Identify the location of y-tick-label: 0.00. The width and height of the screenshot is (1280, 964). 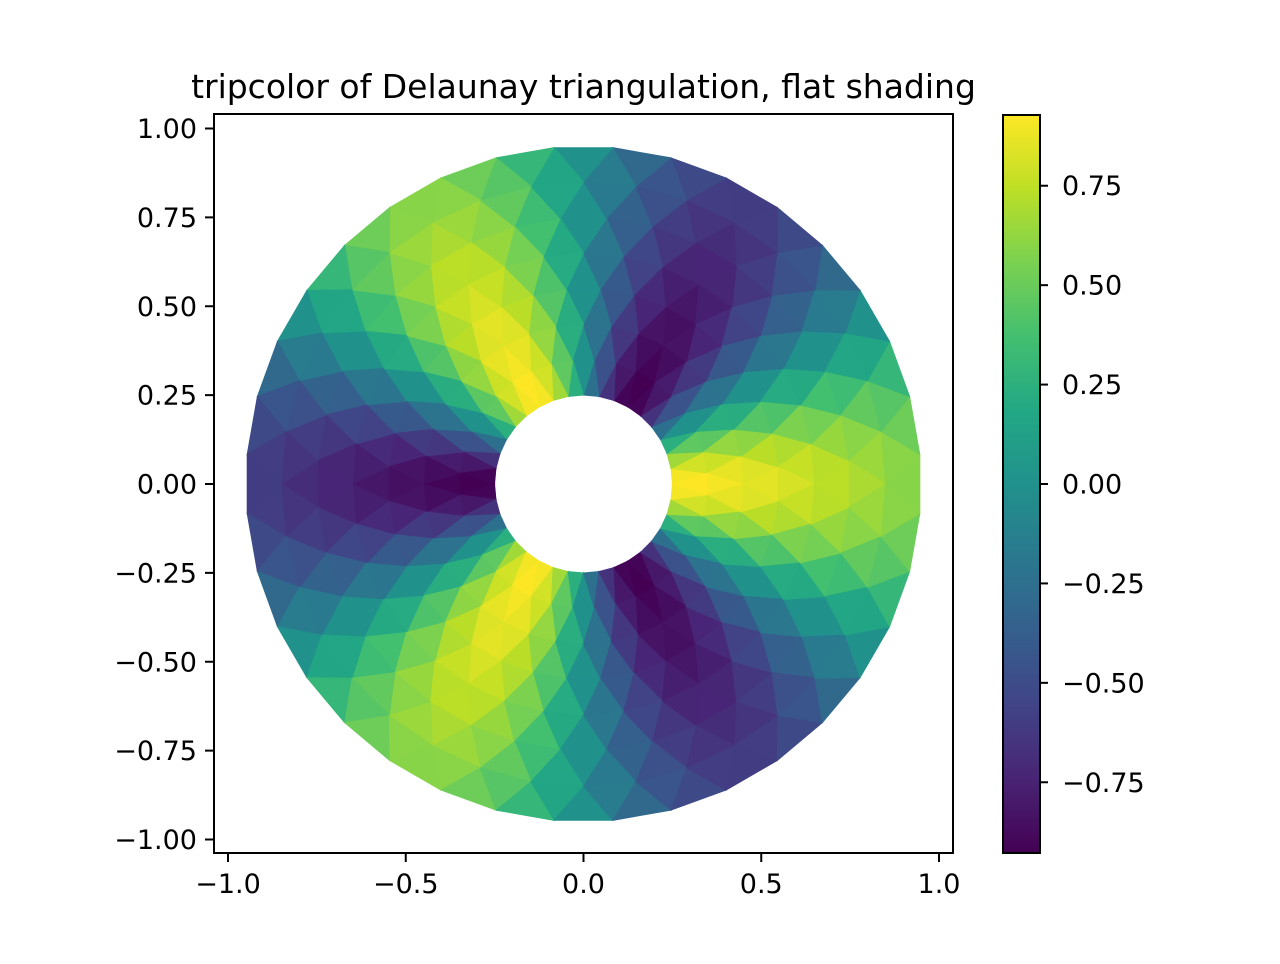
(167, 485).